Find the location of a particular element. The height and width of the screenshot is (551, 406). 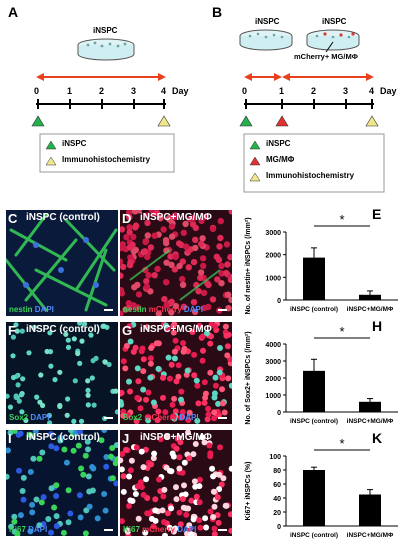

tick-label: 4 is located at coordinates (372, 91).